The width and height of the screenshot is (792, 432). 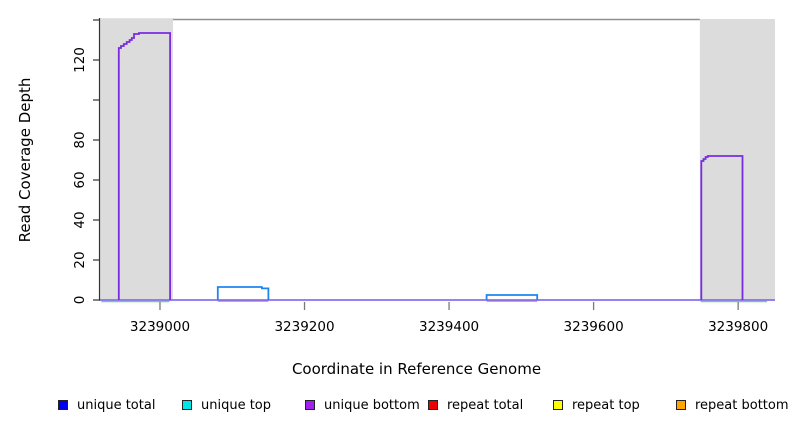 What do you see at coordinates (732, 405) in the screenshot?
I see `legend-item-repeat-bottom: repeat bottom` at bounding box center [732, 405].